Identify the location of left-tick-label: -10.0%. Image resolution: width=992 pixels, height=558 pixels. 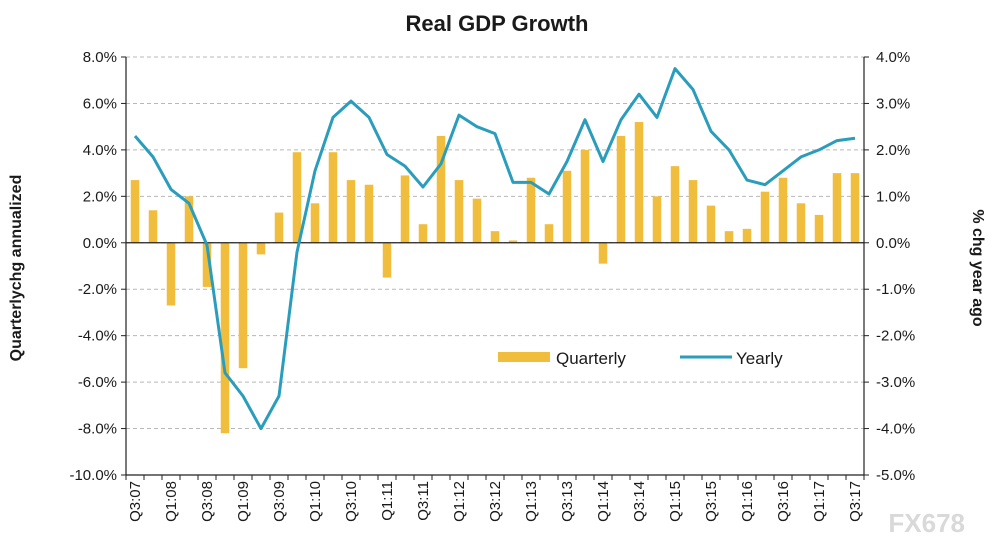
(93, 475).